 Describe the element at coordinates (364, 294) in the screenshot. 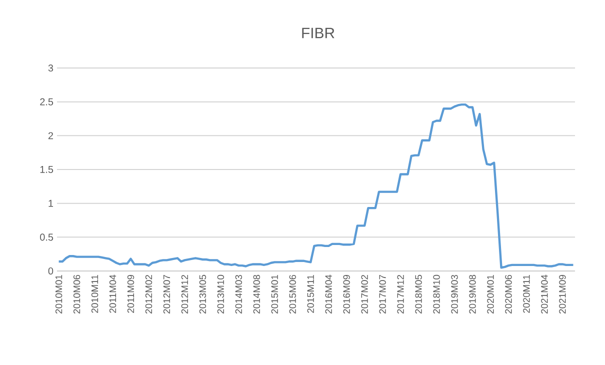

I see `x-tick-label: 2017M02` at that location.